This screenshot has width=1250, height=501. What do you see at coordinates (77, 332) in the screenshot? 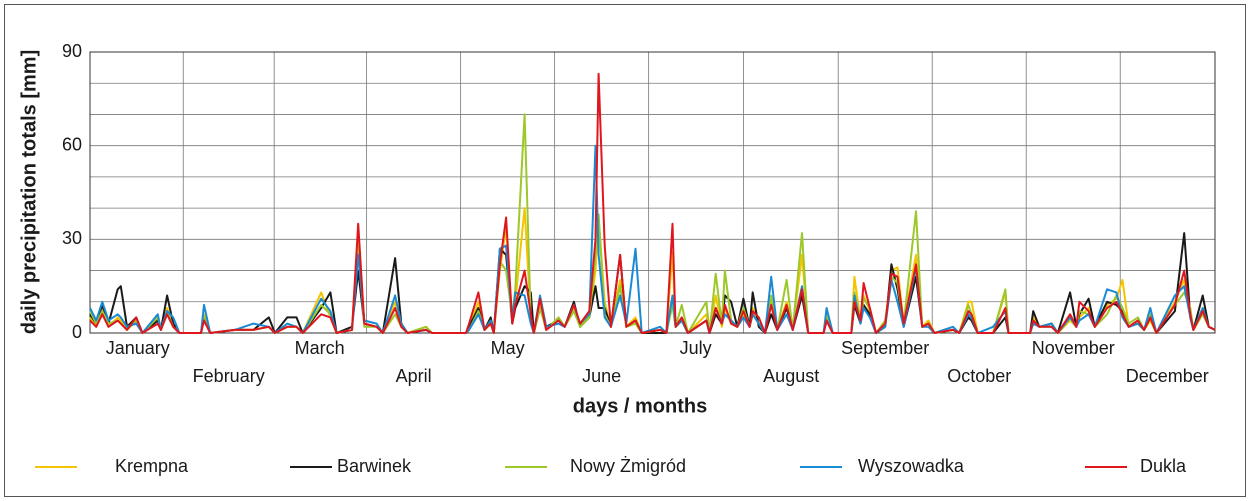
I see `y-tick-label: 0` at bounding box center [77, 332].